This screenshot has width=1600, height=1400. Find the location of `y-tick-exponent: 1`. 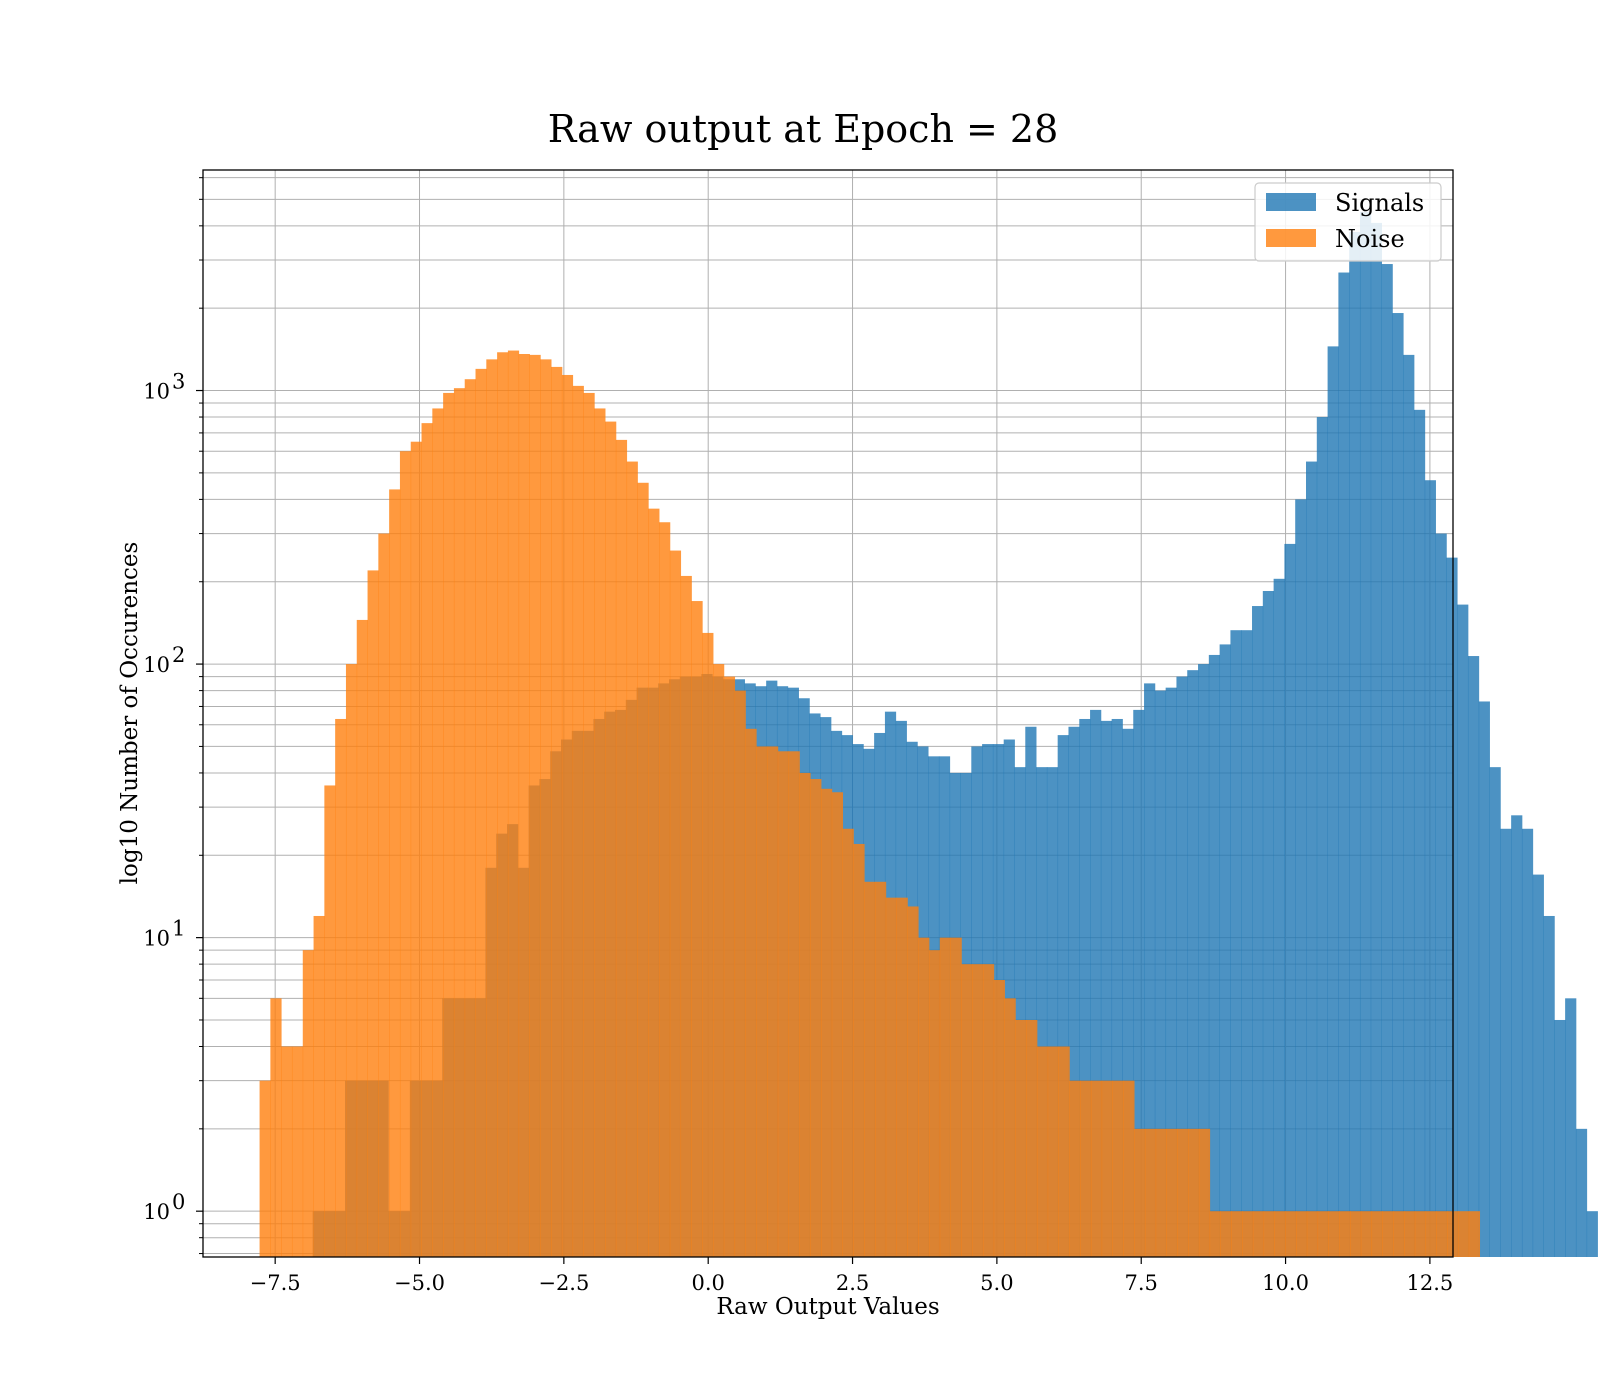

y-tick-exponent: 1 is located at coordinates (178, 929).